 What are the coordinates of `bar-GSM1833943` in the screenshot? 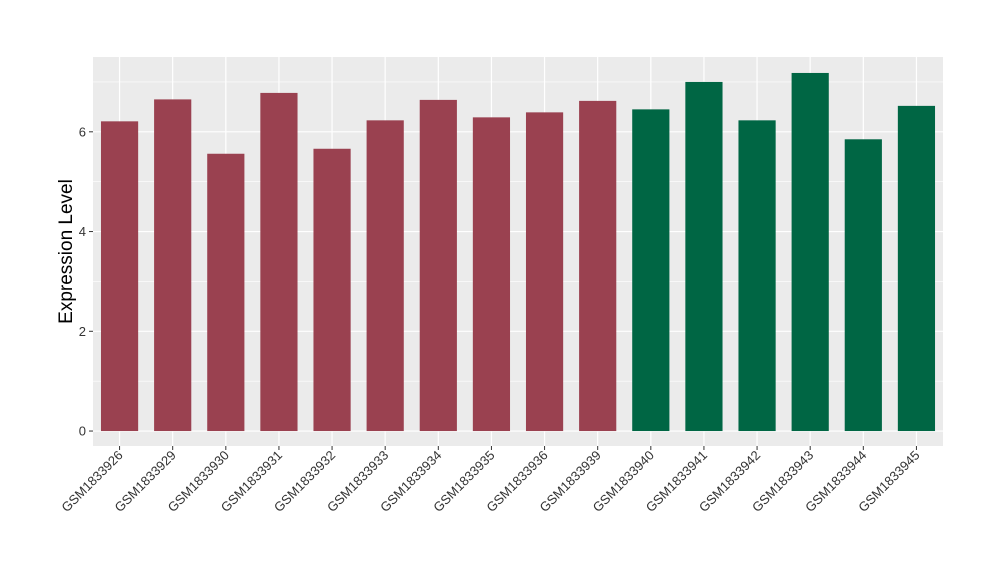 It's located at (810, 252).